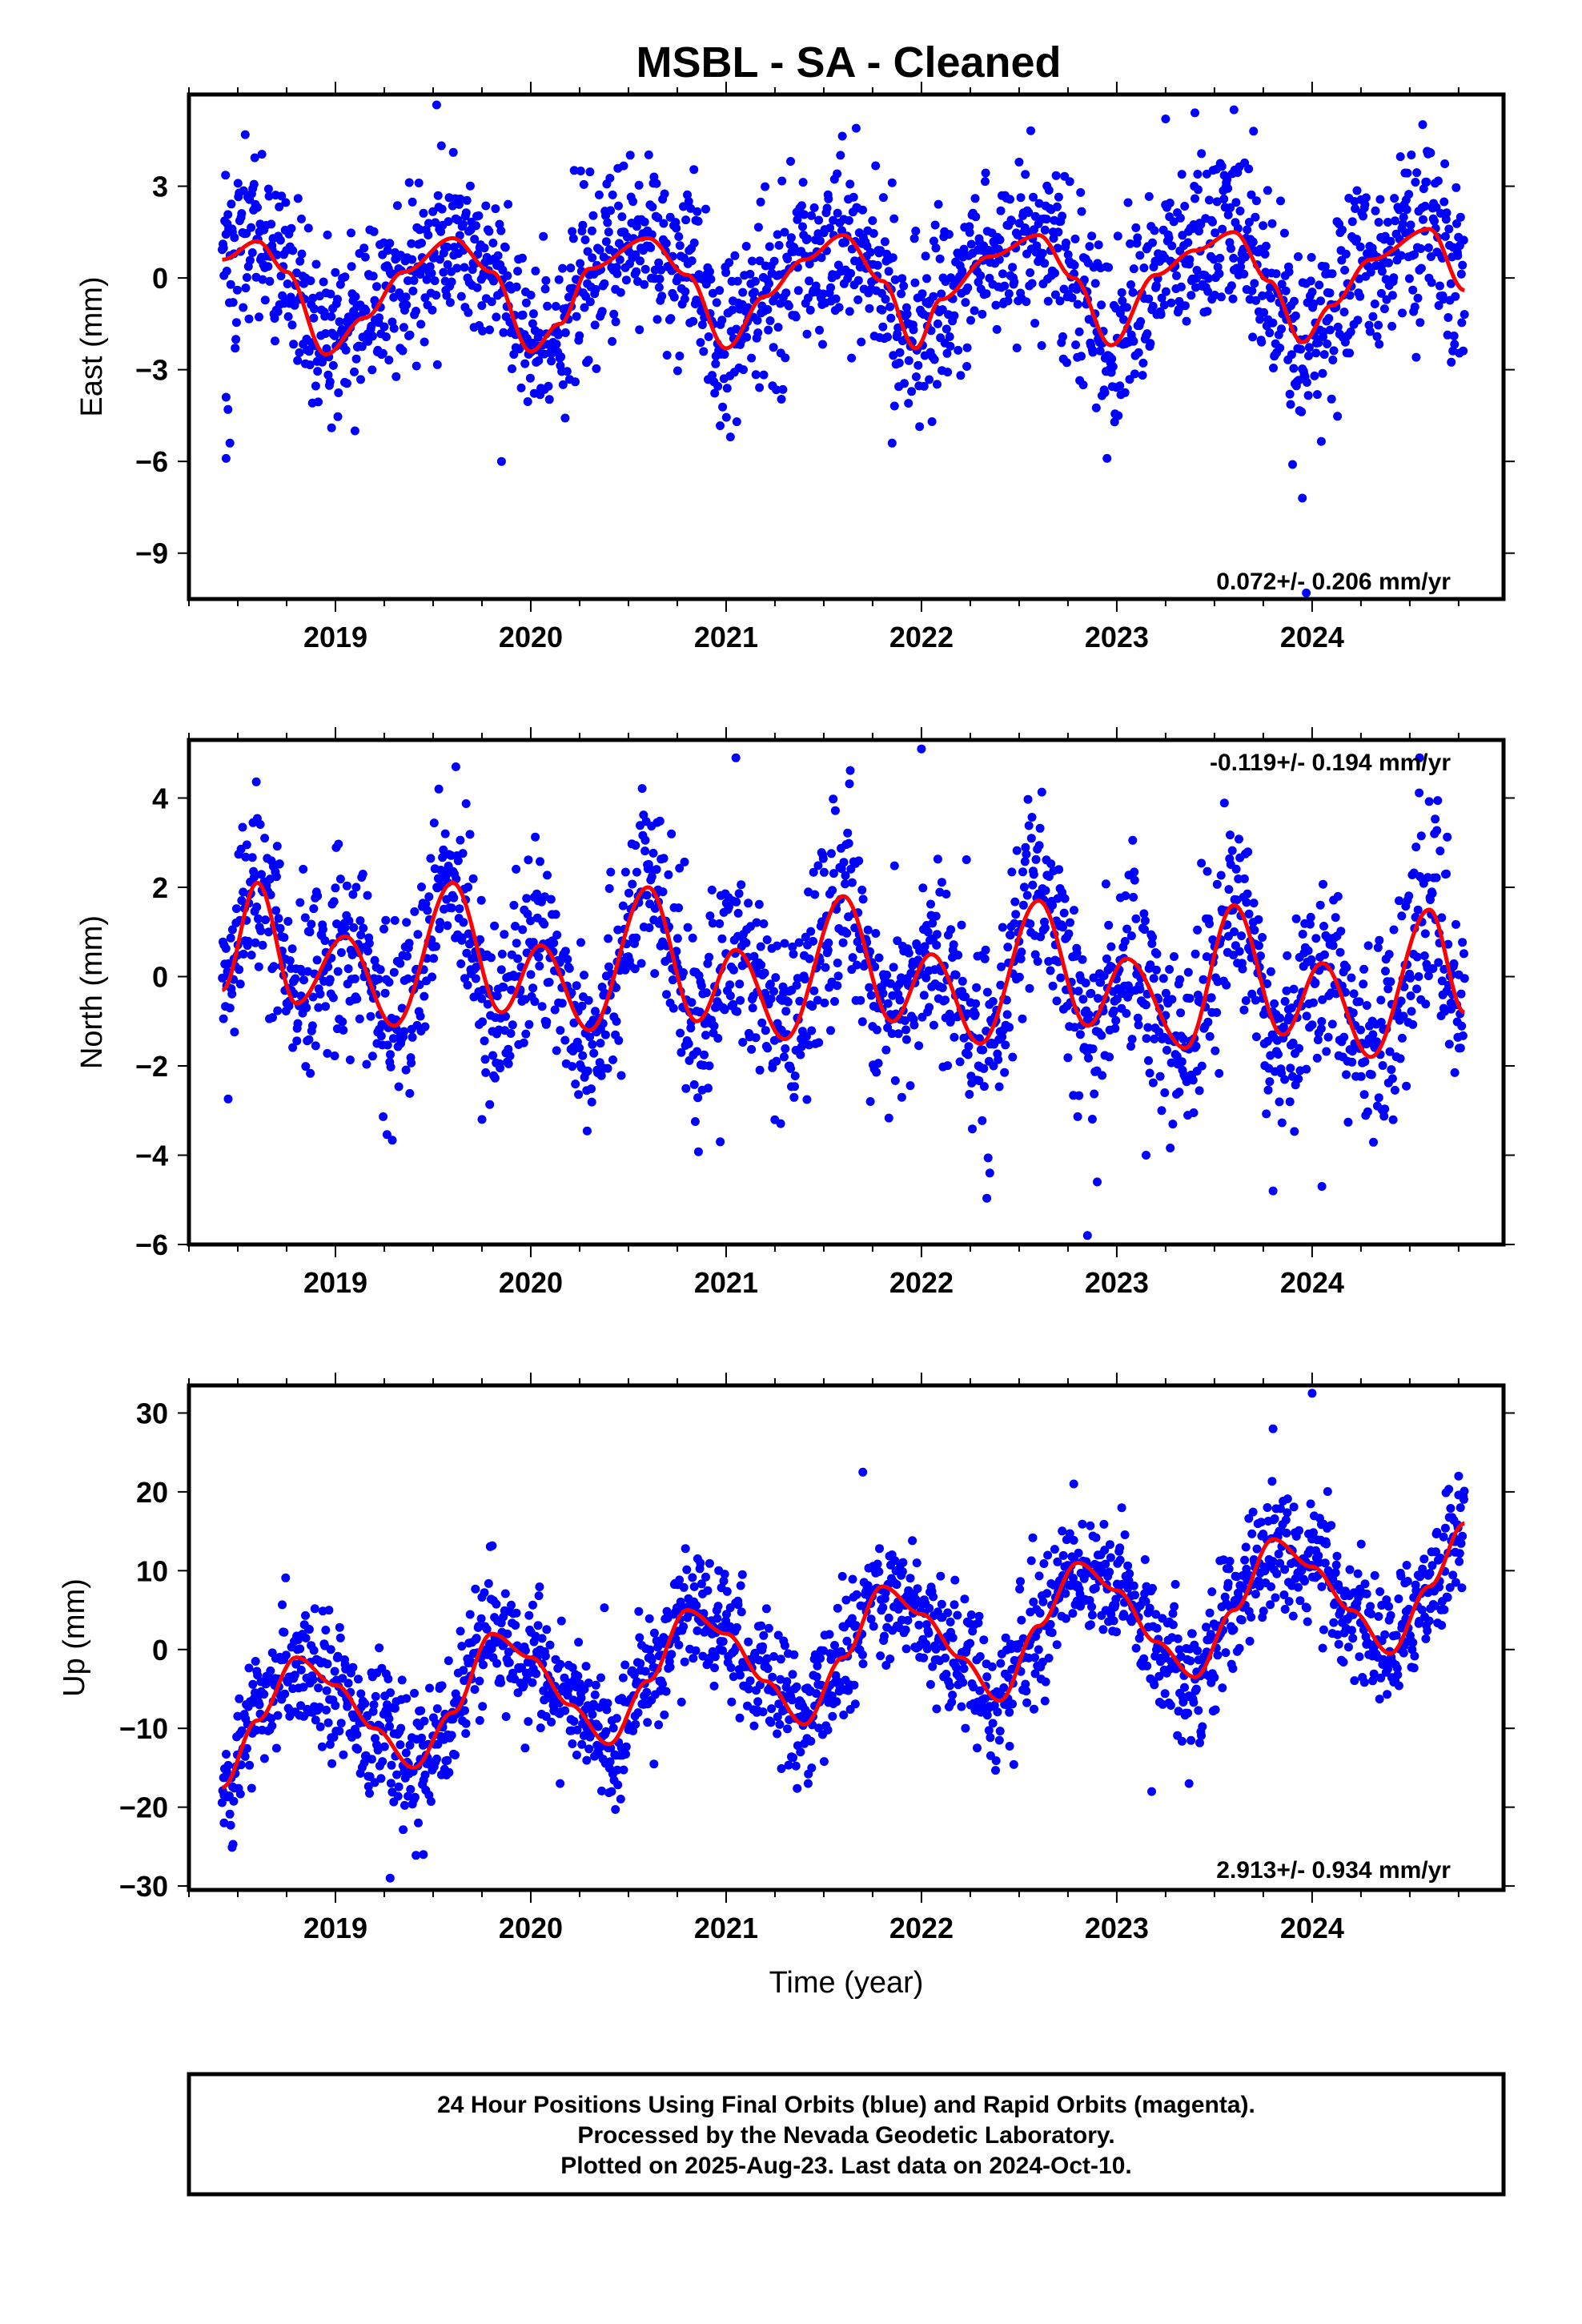 This screenshot has width=1582, height=2324. What do you see at coordinates (1312, 637) in the screenshot?
I see `east-x-tick-label: 2024` at bounding box center [1312, 637].